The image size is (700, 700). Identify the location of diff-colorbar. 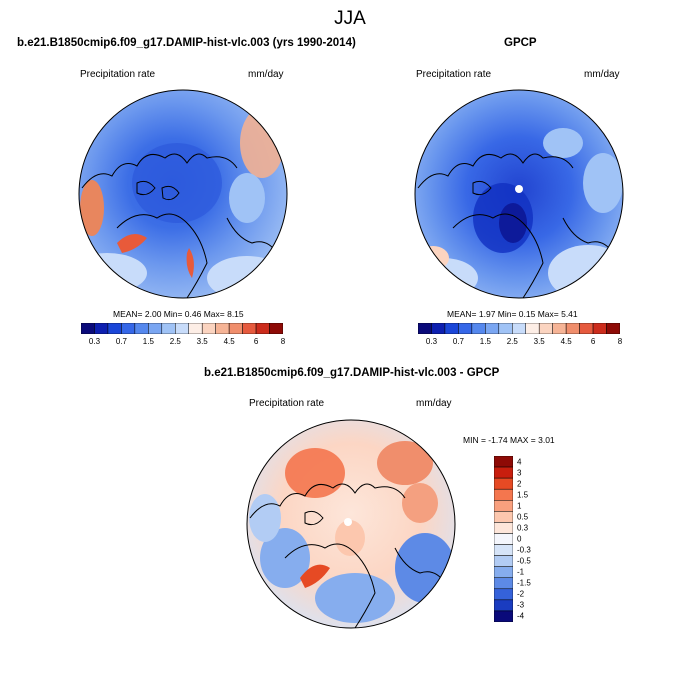
(503, 539).